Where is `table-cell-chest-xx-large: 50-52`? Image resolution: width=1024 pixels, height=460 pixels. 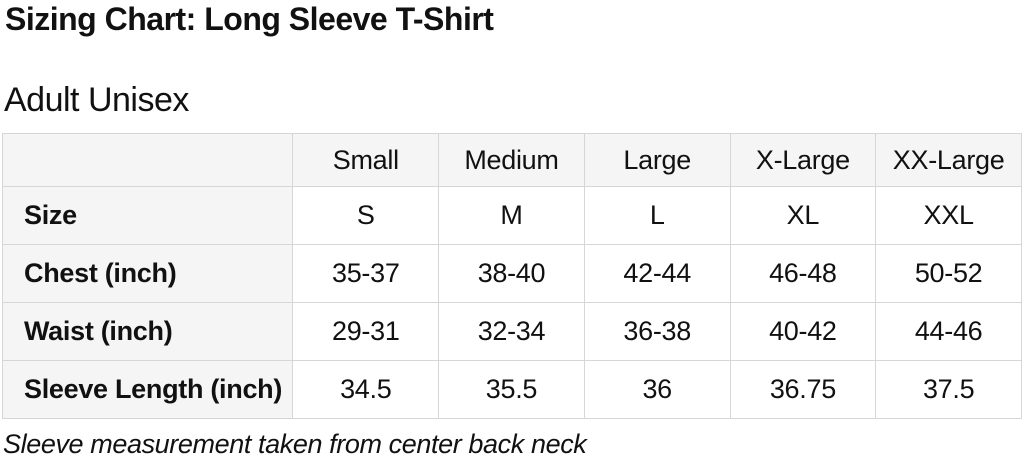
table-cell-chest-xx-large: 50-52 is located at coordinates (948, 273).